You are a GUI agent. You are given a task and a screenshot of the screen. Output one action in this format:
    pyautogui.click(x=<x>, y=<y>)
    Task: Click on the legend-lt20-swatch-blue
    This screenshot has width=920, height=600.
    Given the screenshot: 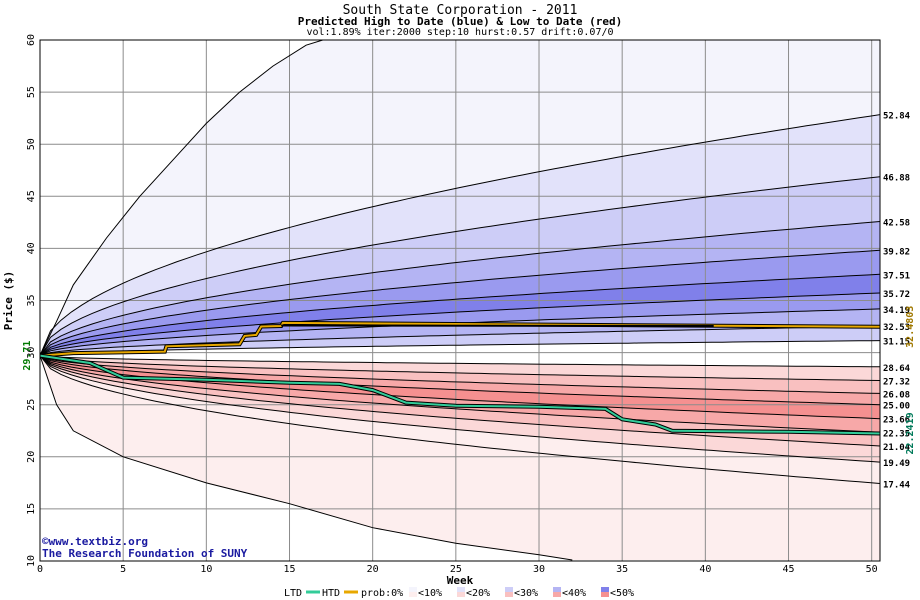 What is the action you would take?
    pyautogui.click(x=461, y=589)
    